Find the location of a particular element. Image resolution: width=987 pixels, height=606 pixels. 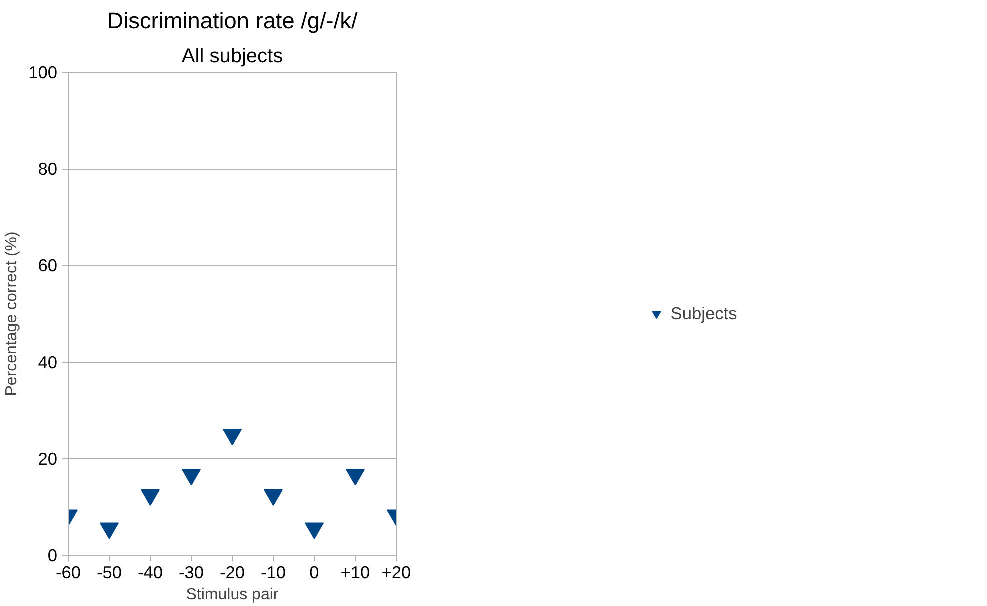

chart-title: Discrimination rate /g/-/k/ is located at coordinates (232, 21).